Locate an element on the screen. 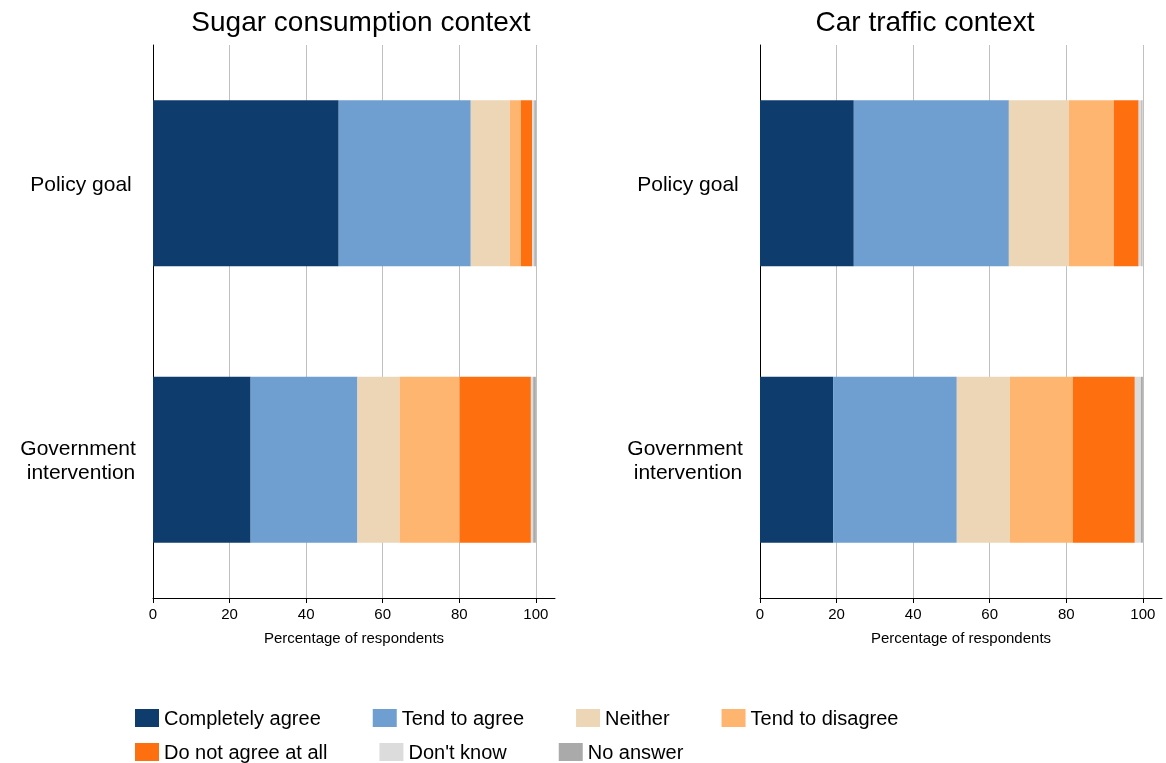  legend-label: Tend to disagree is located at coordinates (824, 718).